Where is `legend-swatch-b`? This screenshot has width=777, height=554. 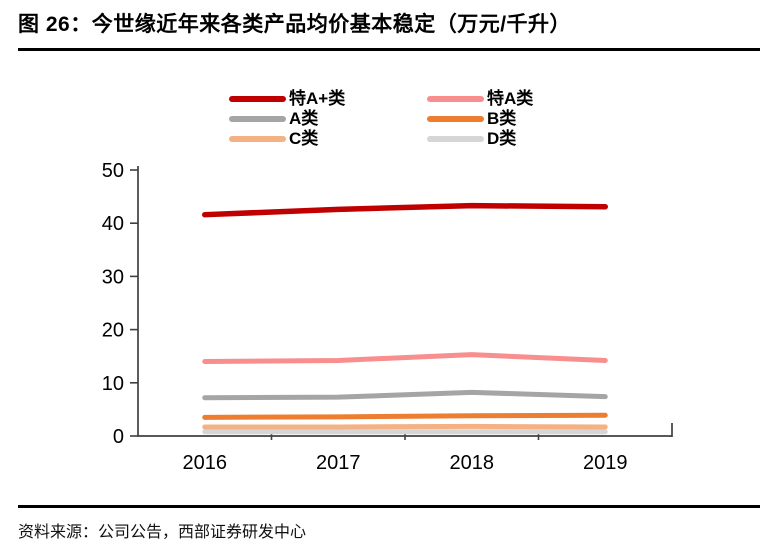
legend-swatch-b is located at coordinates (455, 119).